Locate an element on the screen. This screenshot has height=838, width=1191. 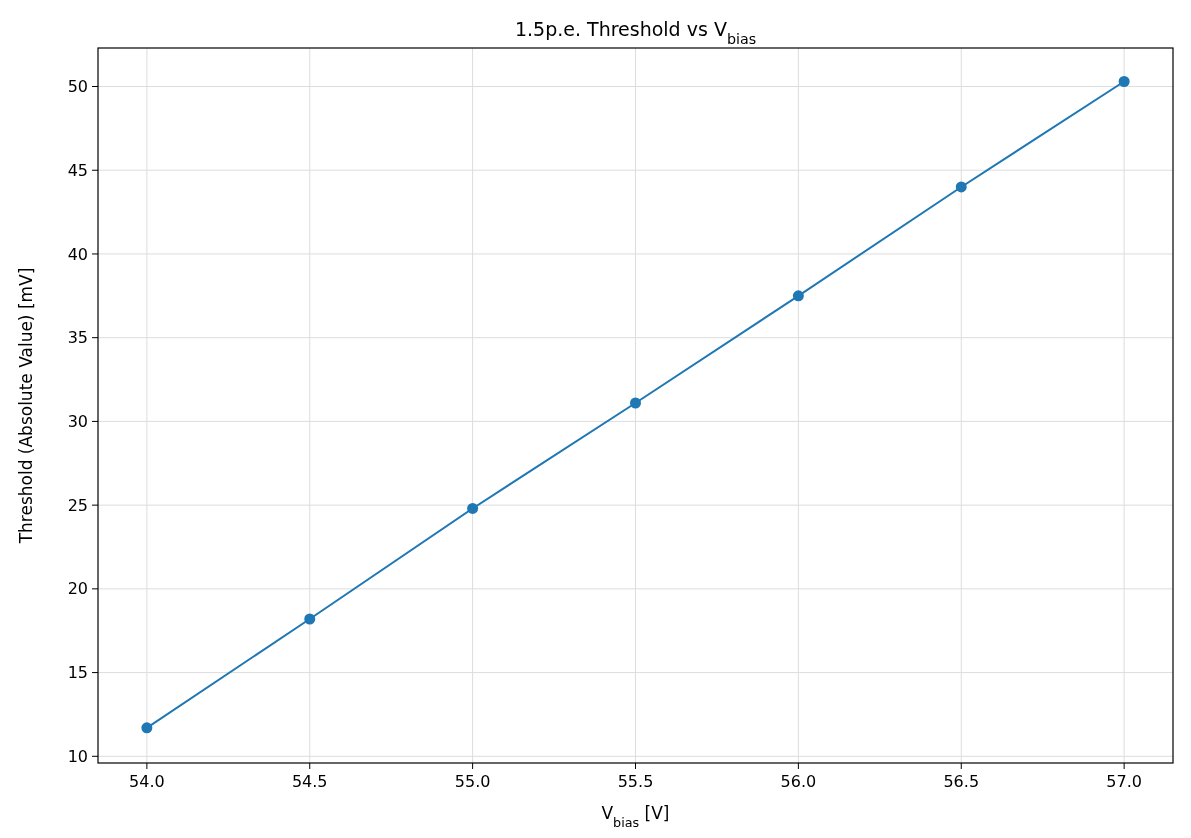
y-axis-title: Threshold (Absolute Value) [mV] is located at coordinates (26, 406).